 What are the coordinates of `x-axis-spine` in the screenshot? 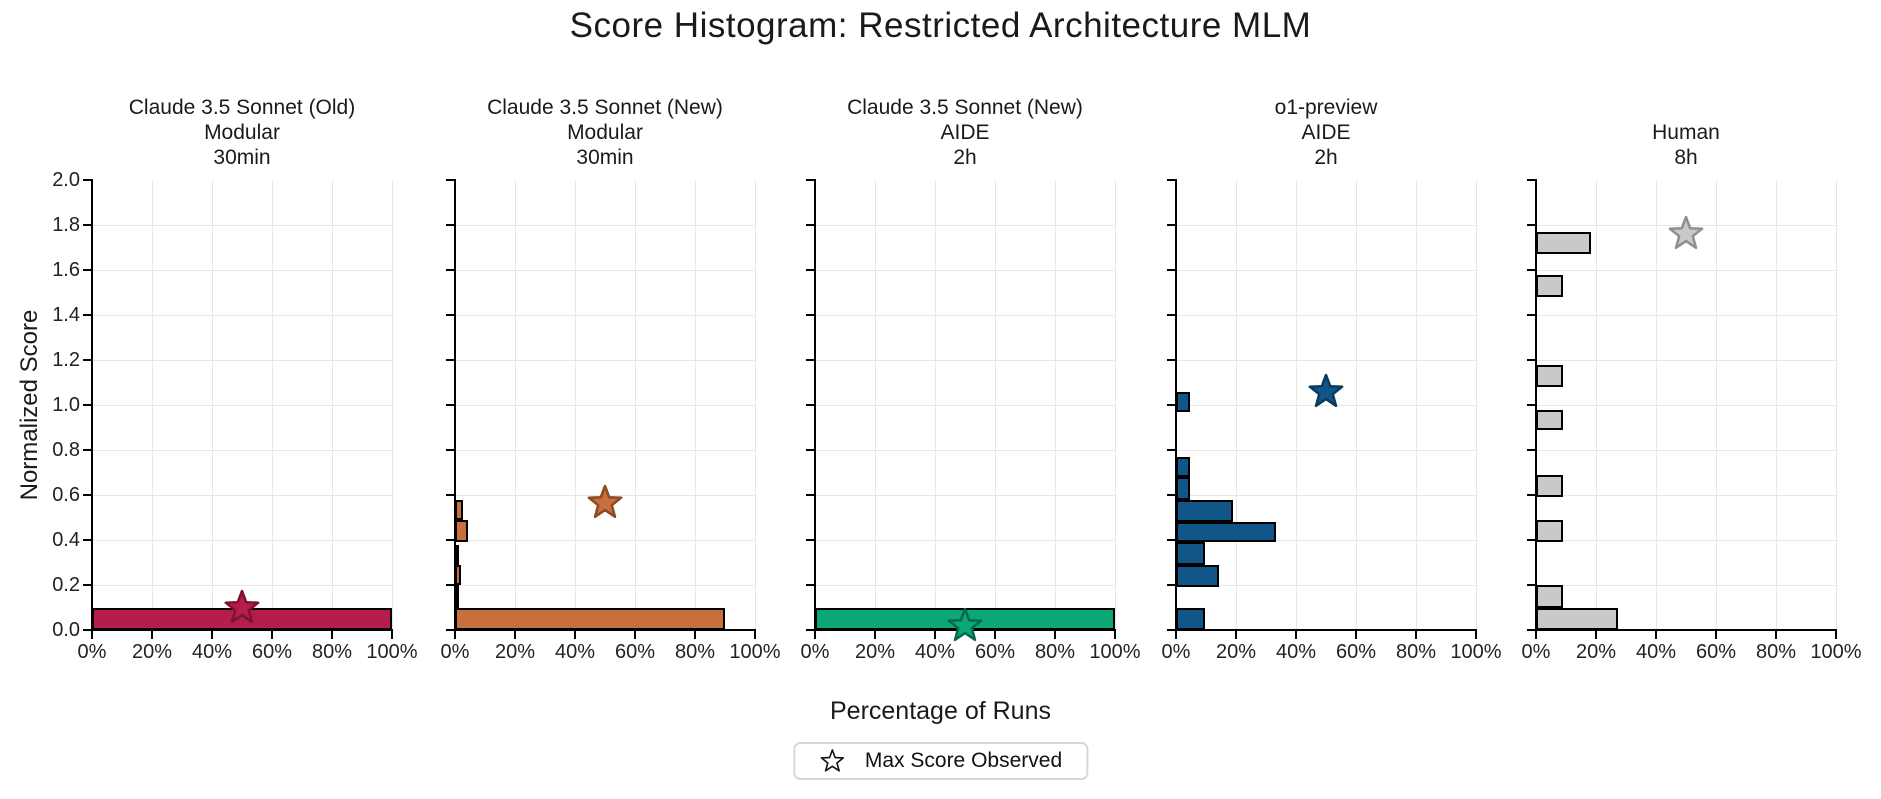 It's located at (605, 630).